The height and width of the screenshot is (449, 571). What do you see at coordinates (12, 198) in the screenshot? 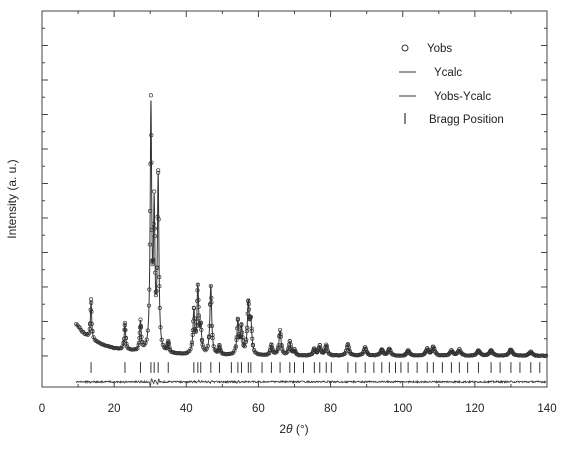
I see `y-axis-title: Intensity (a. u.)` at bounding box center [12, 198].